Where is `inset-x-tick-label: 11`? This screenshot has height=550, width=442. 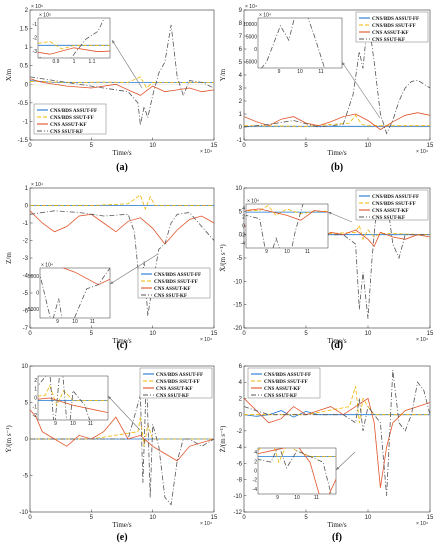
inset-x-tick-label: 11 is located at coordinates (320, 72).